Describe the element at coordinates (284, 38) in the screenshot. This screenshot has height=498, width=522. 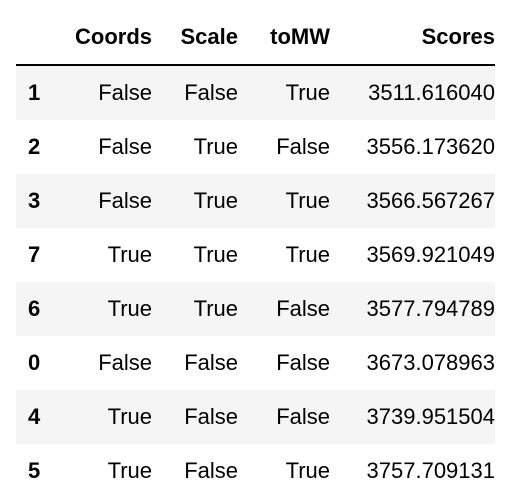
I see `column-header-tomw: toMW` at that location.